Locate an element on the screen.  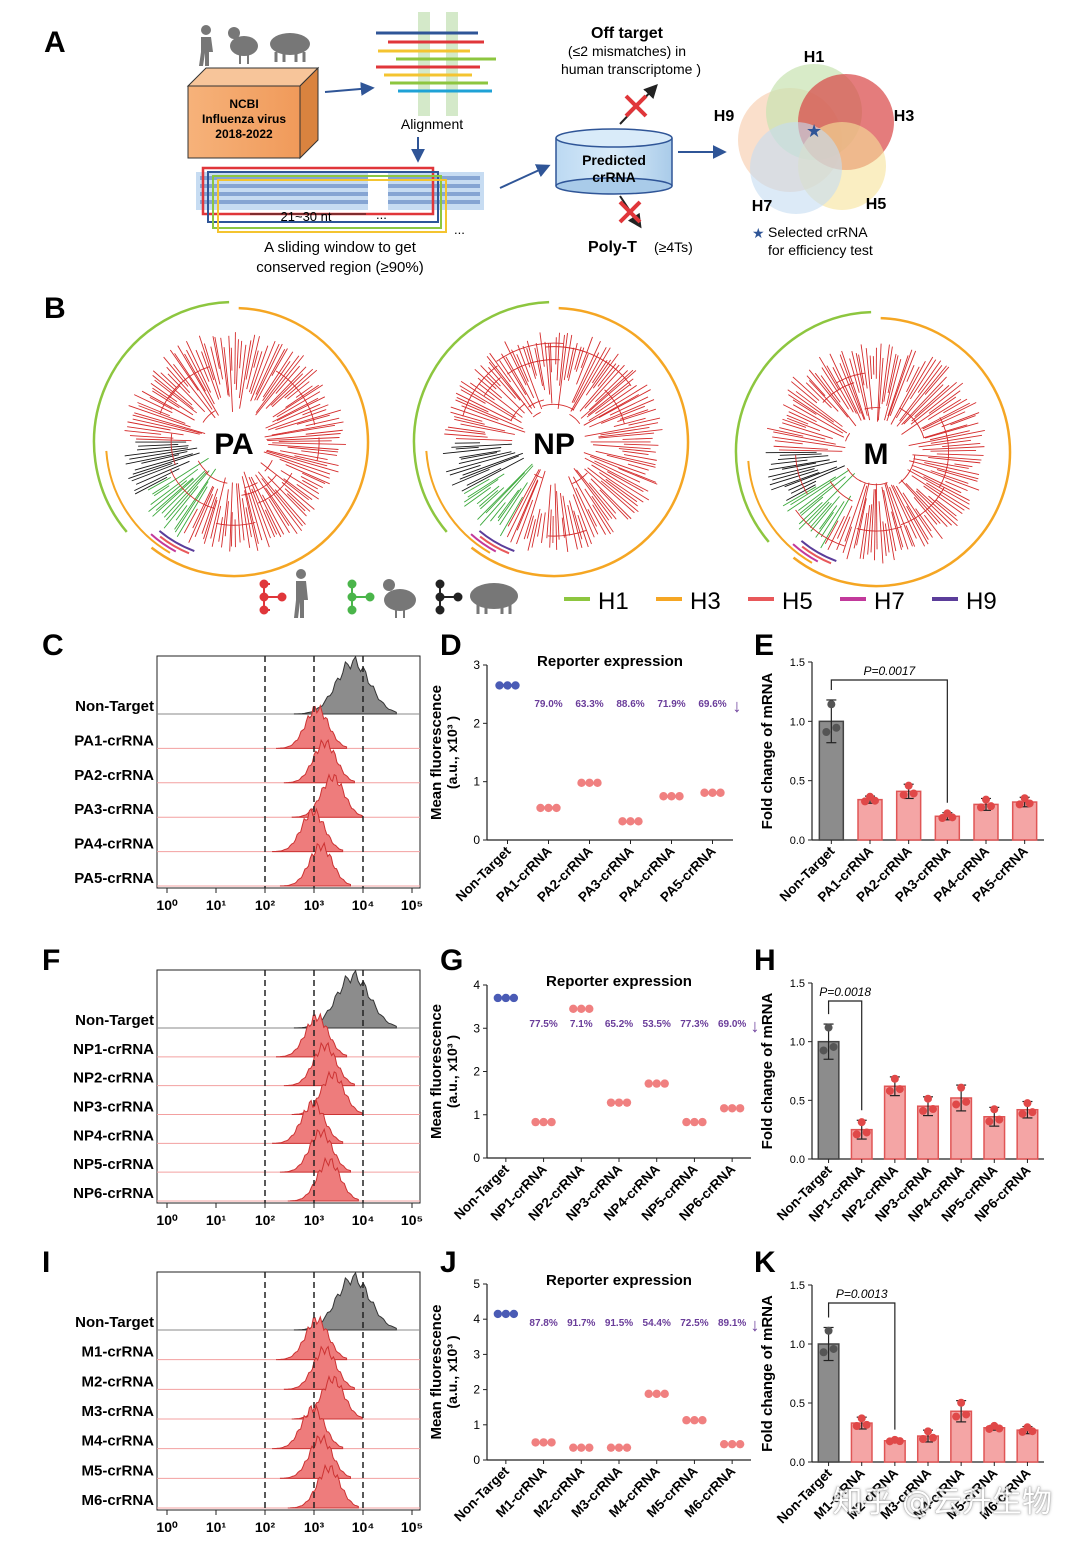
human-chicken-pig-icons is located at coordinates (254, 45).